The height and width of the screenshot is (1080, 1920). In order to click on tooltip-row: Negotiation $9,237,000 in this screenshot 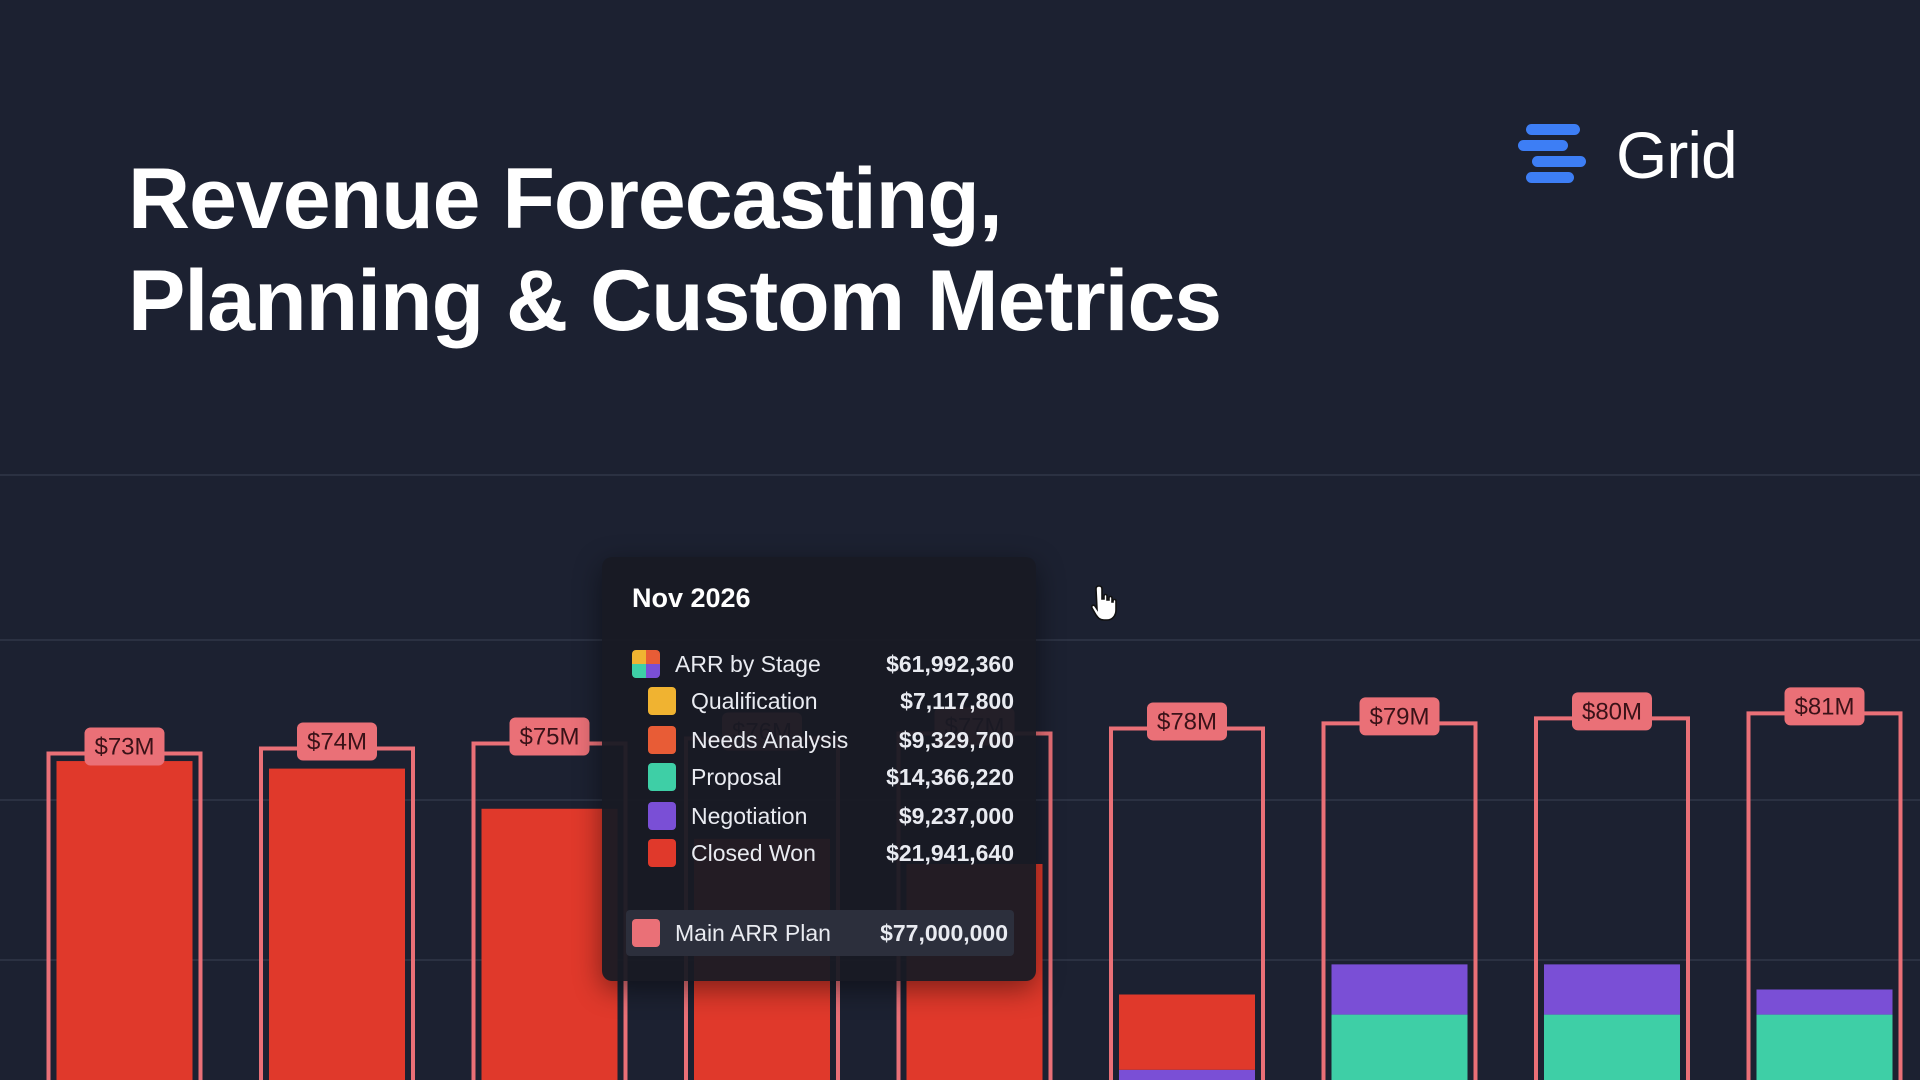, I will do `click(831, 816)`.